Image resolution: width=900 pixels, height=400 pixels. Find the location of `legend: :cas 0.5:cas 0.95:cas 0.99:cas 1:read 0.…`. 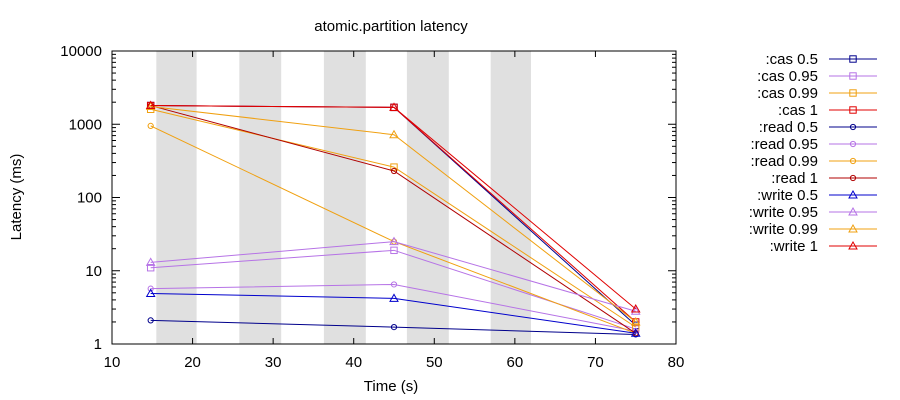

legend: :cas 0.5:cas 0.95:cas 0.99:cas 1:read 0.… is located at coordinates (813, 153).